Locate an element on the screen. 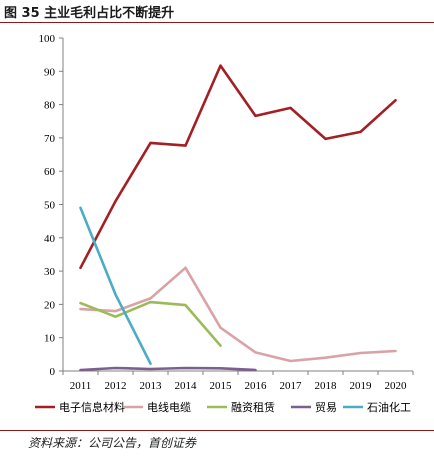 Image resolution: width=434 pixels, height=458 pixels. figure-title: 图 35 主业毛利占比不断提升 is located at coordinates (89, 13).